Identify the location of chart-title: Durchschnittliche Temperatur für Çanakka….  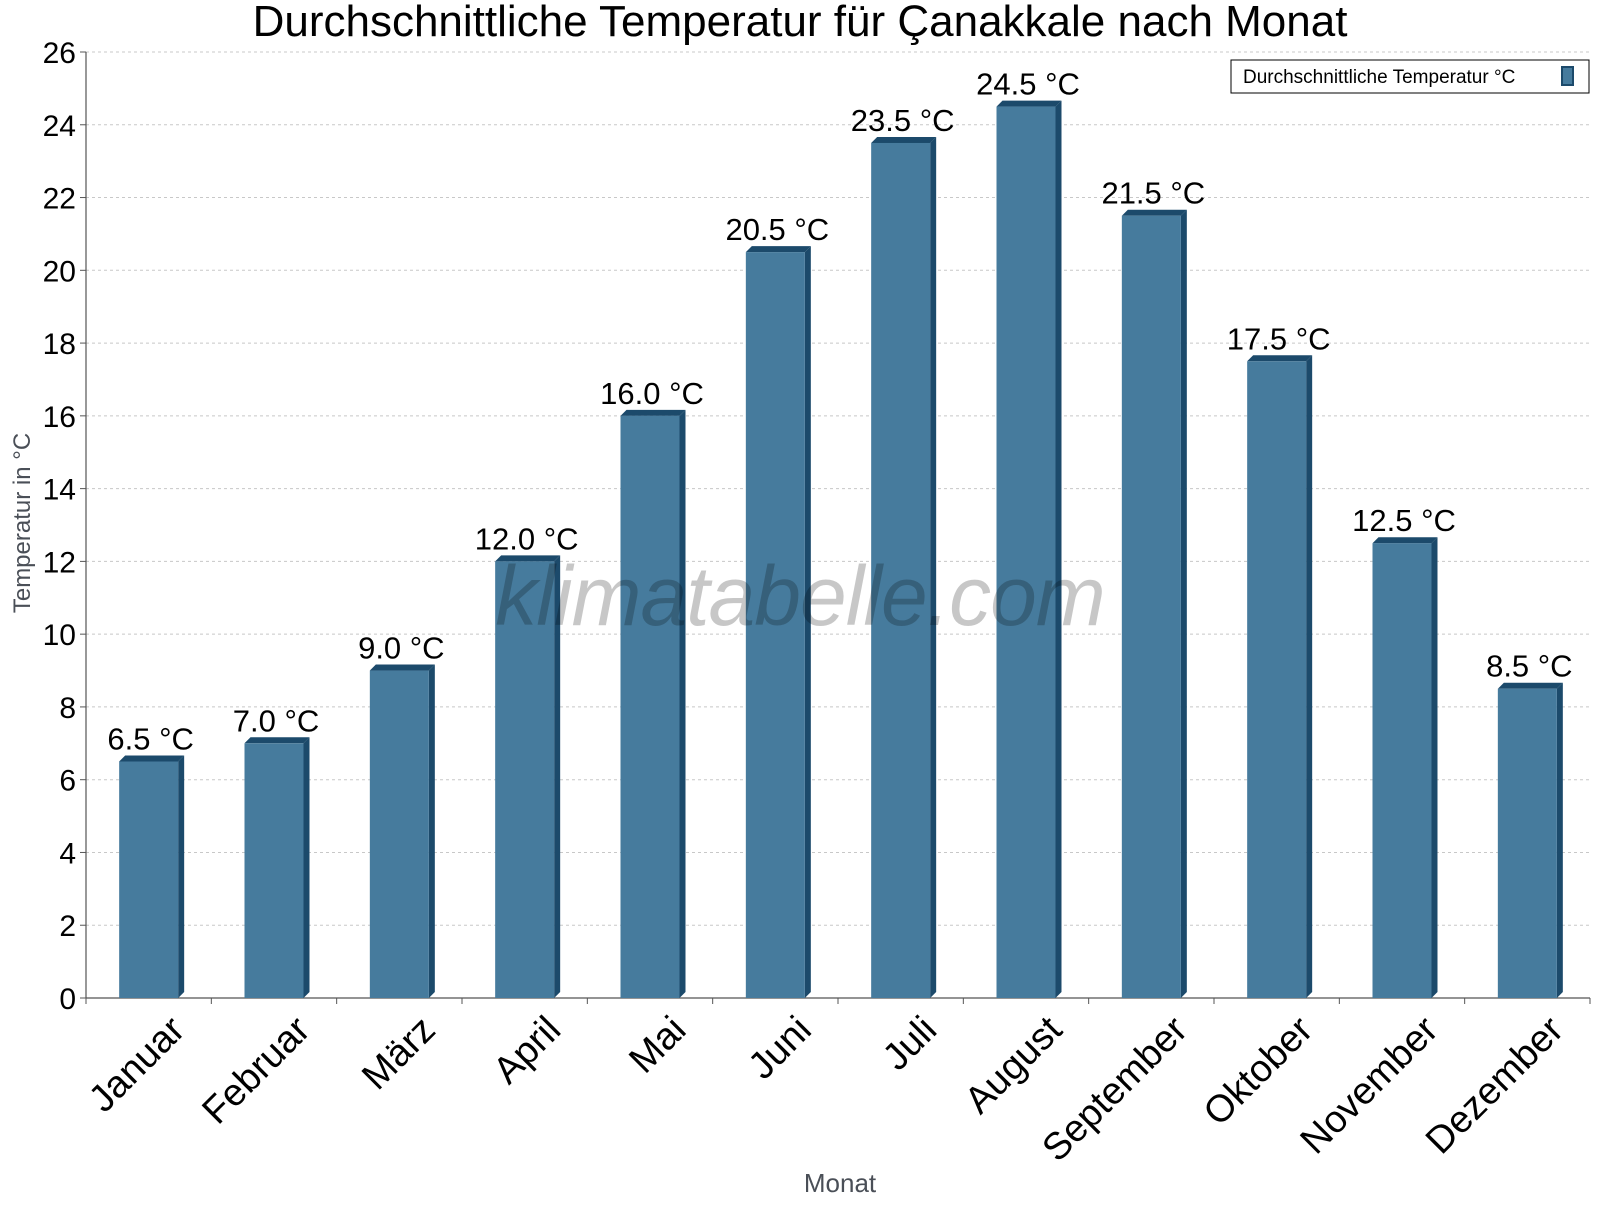
(800, 23).